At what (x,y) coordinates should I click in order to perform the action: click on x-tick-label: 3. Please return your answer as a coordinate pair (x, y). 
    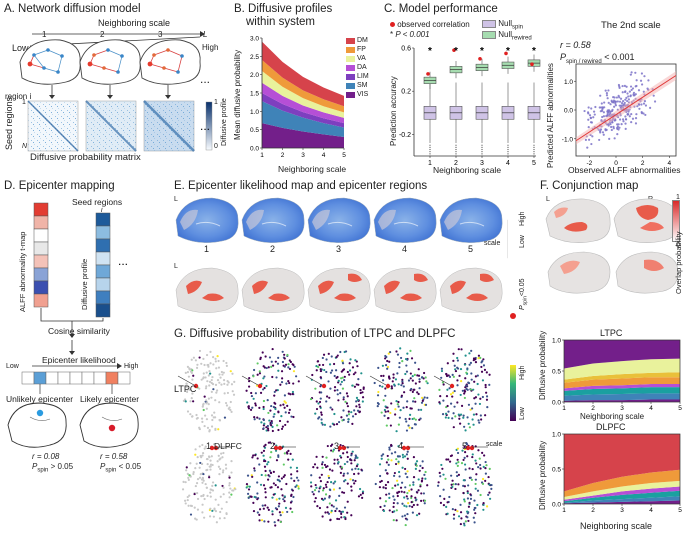
    Looking at the image, I should click on (622, 408).